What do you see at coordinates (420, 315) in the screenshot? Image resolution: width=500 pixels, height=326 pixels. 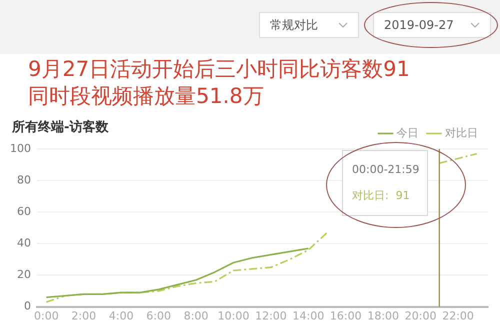 I see `x-tick-label: 20:00` at bounding box center [420, 315].